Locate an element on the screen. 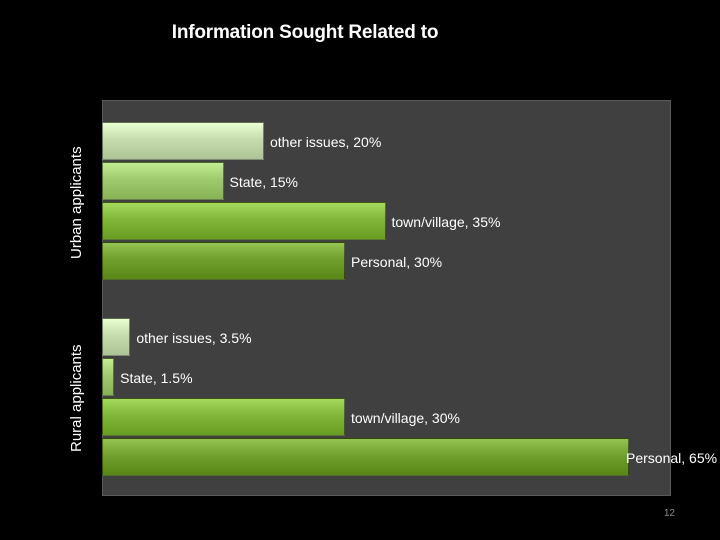 The image size is (720, 540). data-label: State, 15% is located at coordinates (264, 182).